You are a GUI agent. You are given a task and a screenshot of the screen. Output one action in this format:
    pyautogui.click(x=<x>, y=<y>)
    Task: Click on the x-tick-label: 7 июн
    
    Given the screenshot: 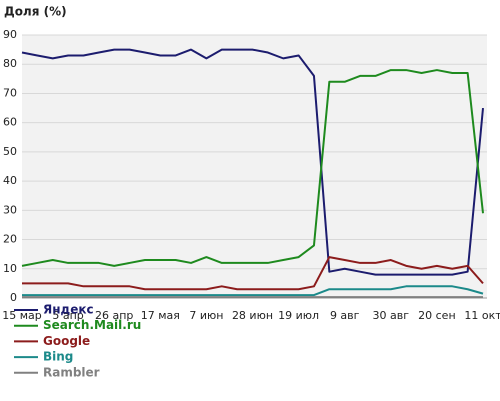 What is the action you would take?
    pyautogui.click(x=206, y=315)
    